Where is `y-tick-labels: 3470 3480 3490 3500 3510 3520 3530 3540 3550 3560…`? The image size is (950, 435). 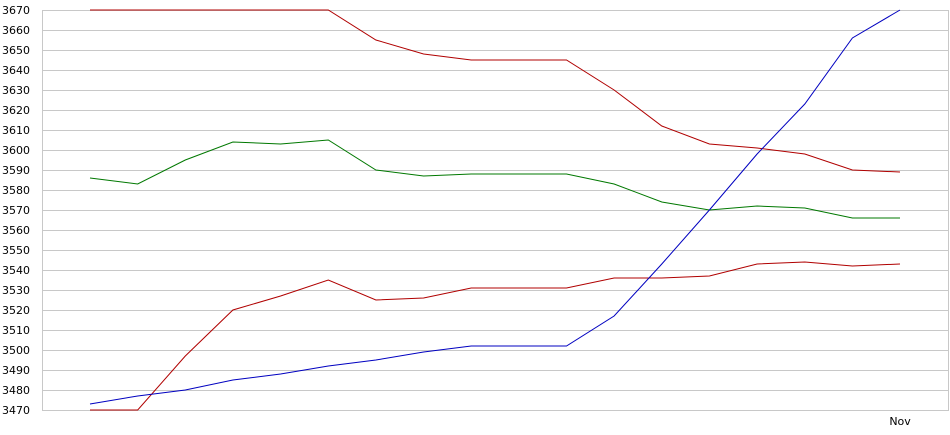
y-tick-labels: 3470 3480 3490 3500 3510 3520 3530 3540 3550 3560… is located at coordinates (16, 210).